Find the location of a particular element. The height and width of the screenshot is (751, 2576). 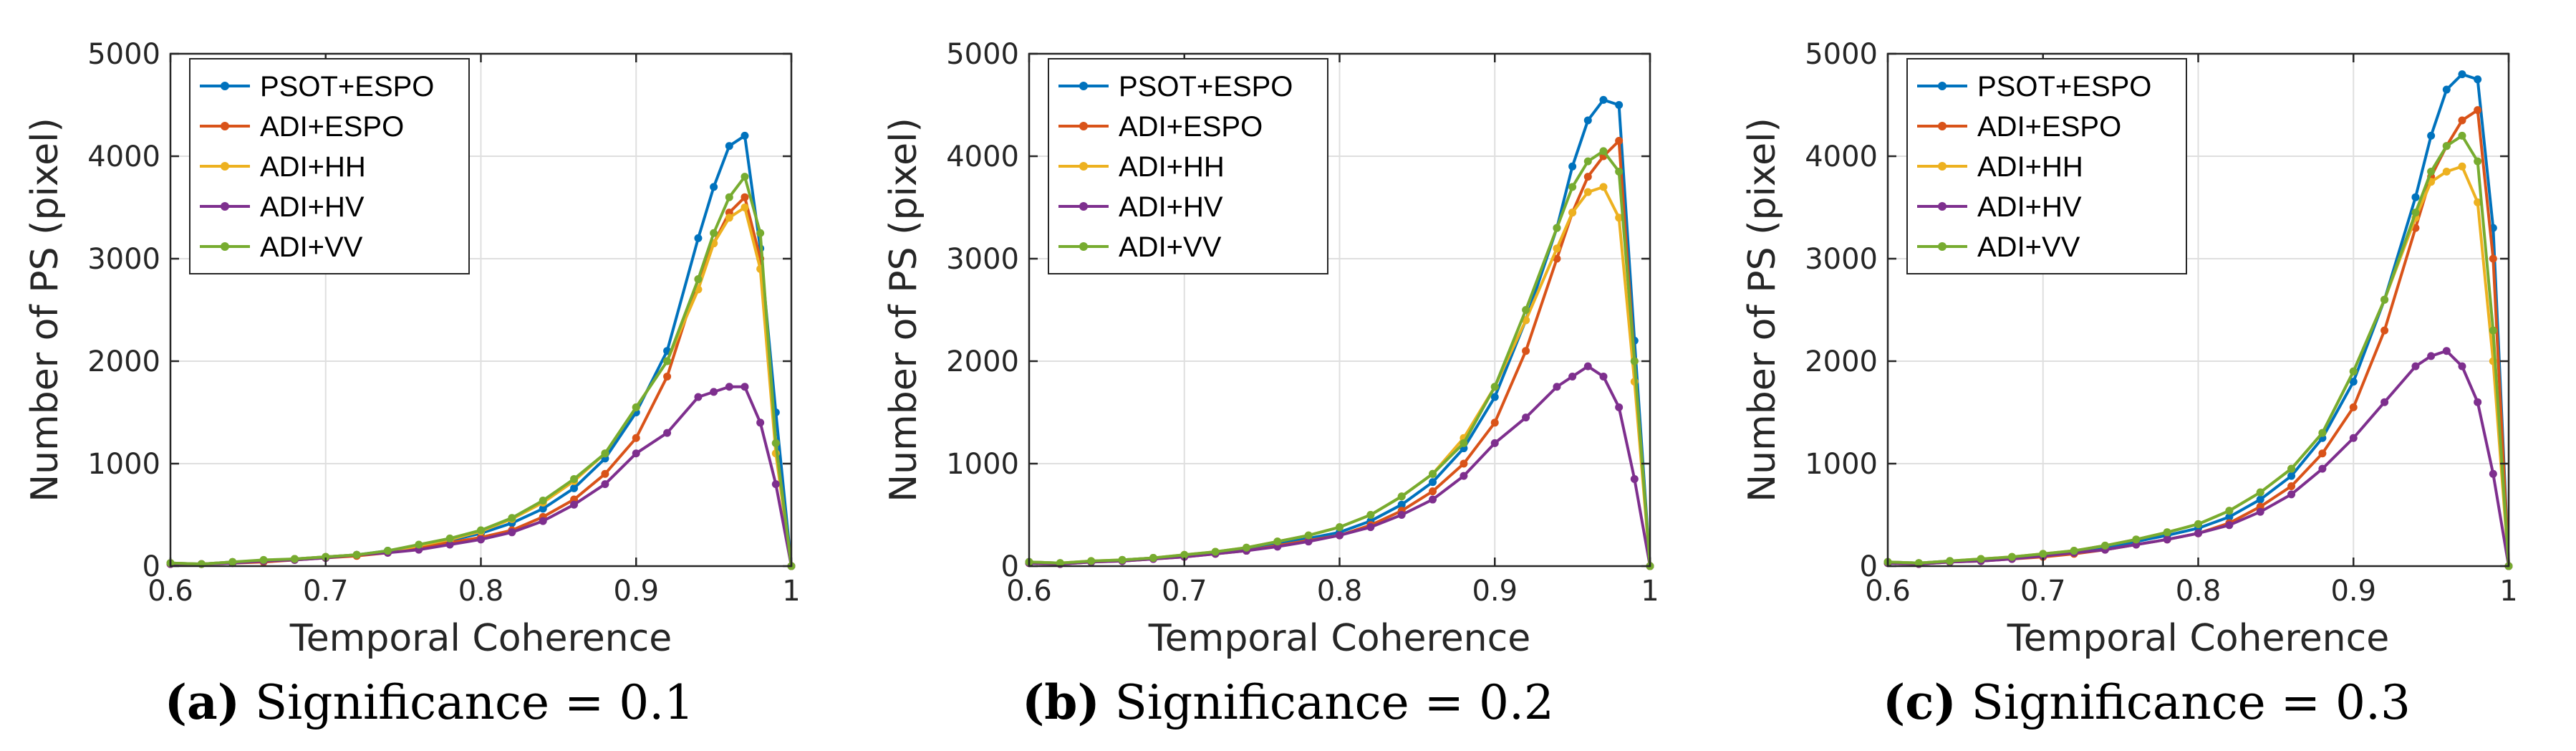

caption-a: (a) Significance = 0.1 is located at coordinates (429, 703).